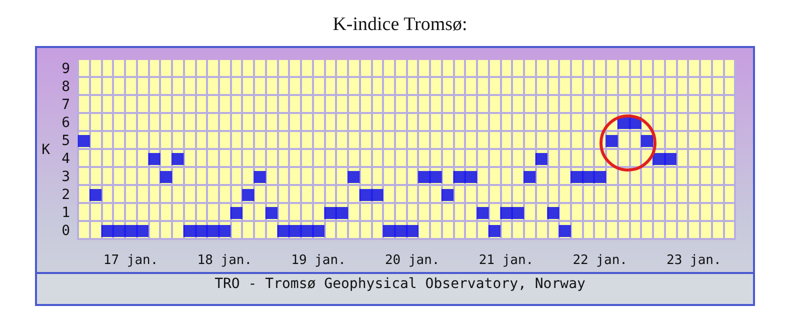 Image resolution: width=800 pixels, height=335 pixels. I want to click on y-tick-label: 0, so click(66, 231).